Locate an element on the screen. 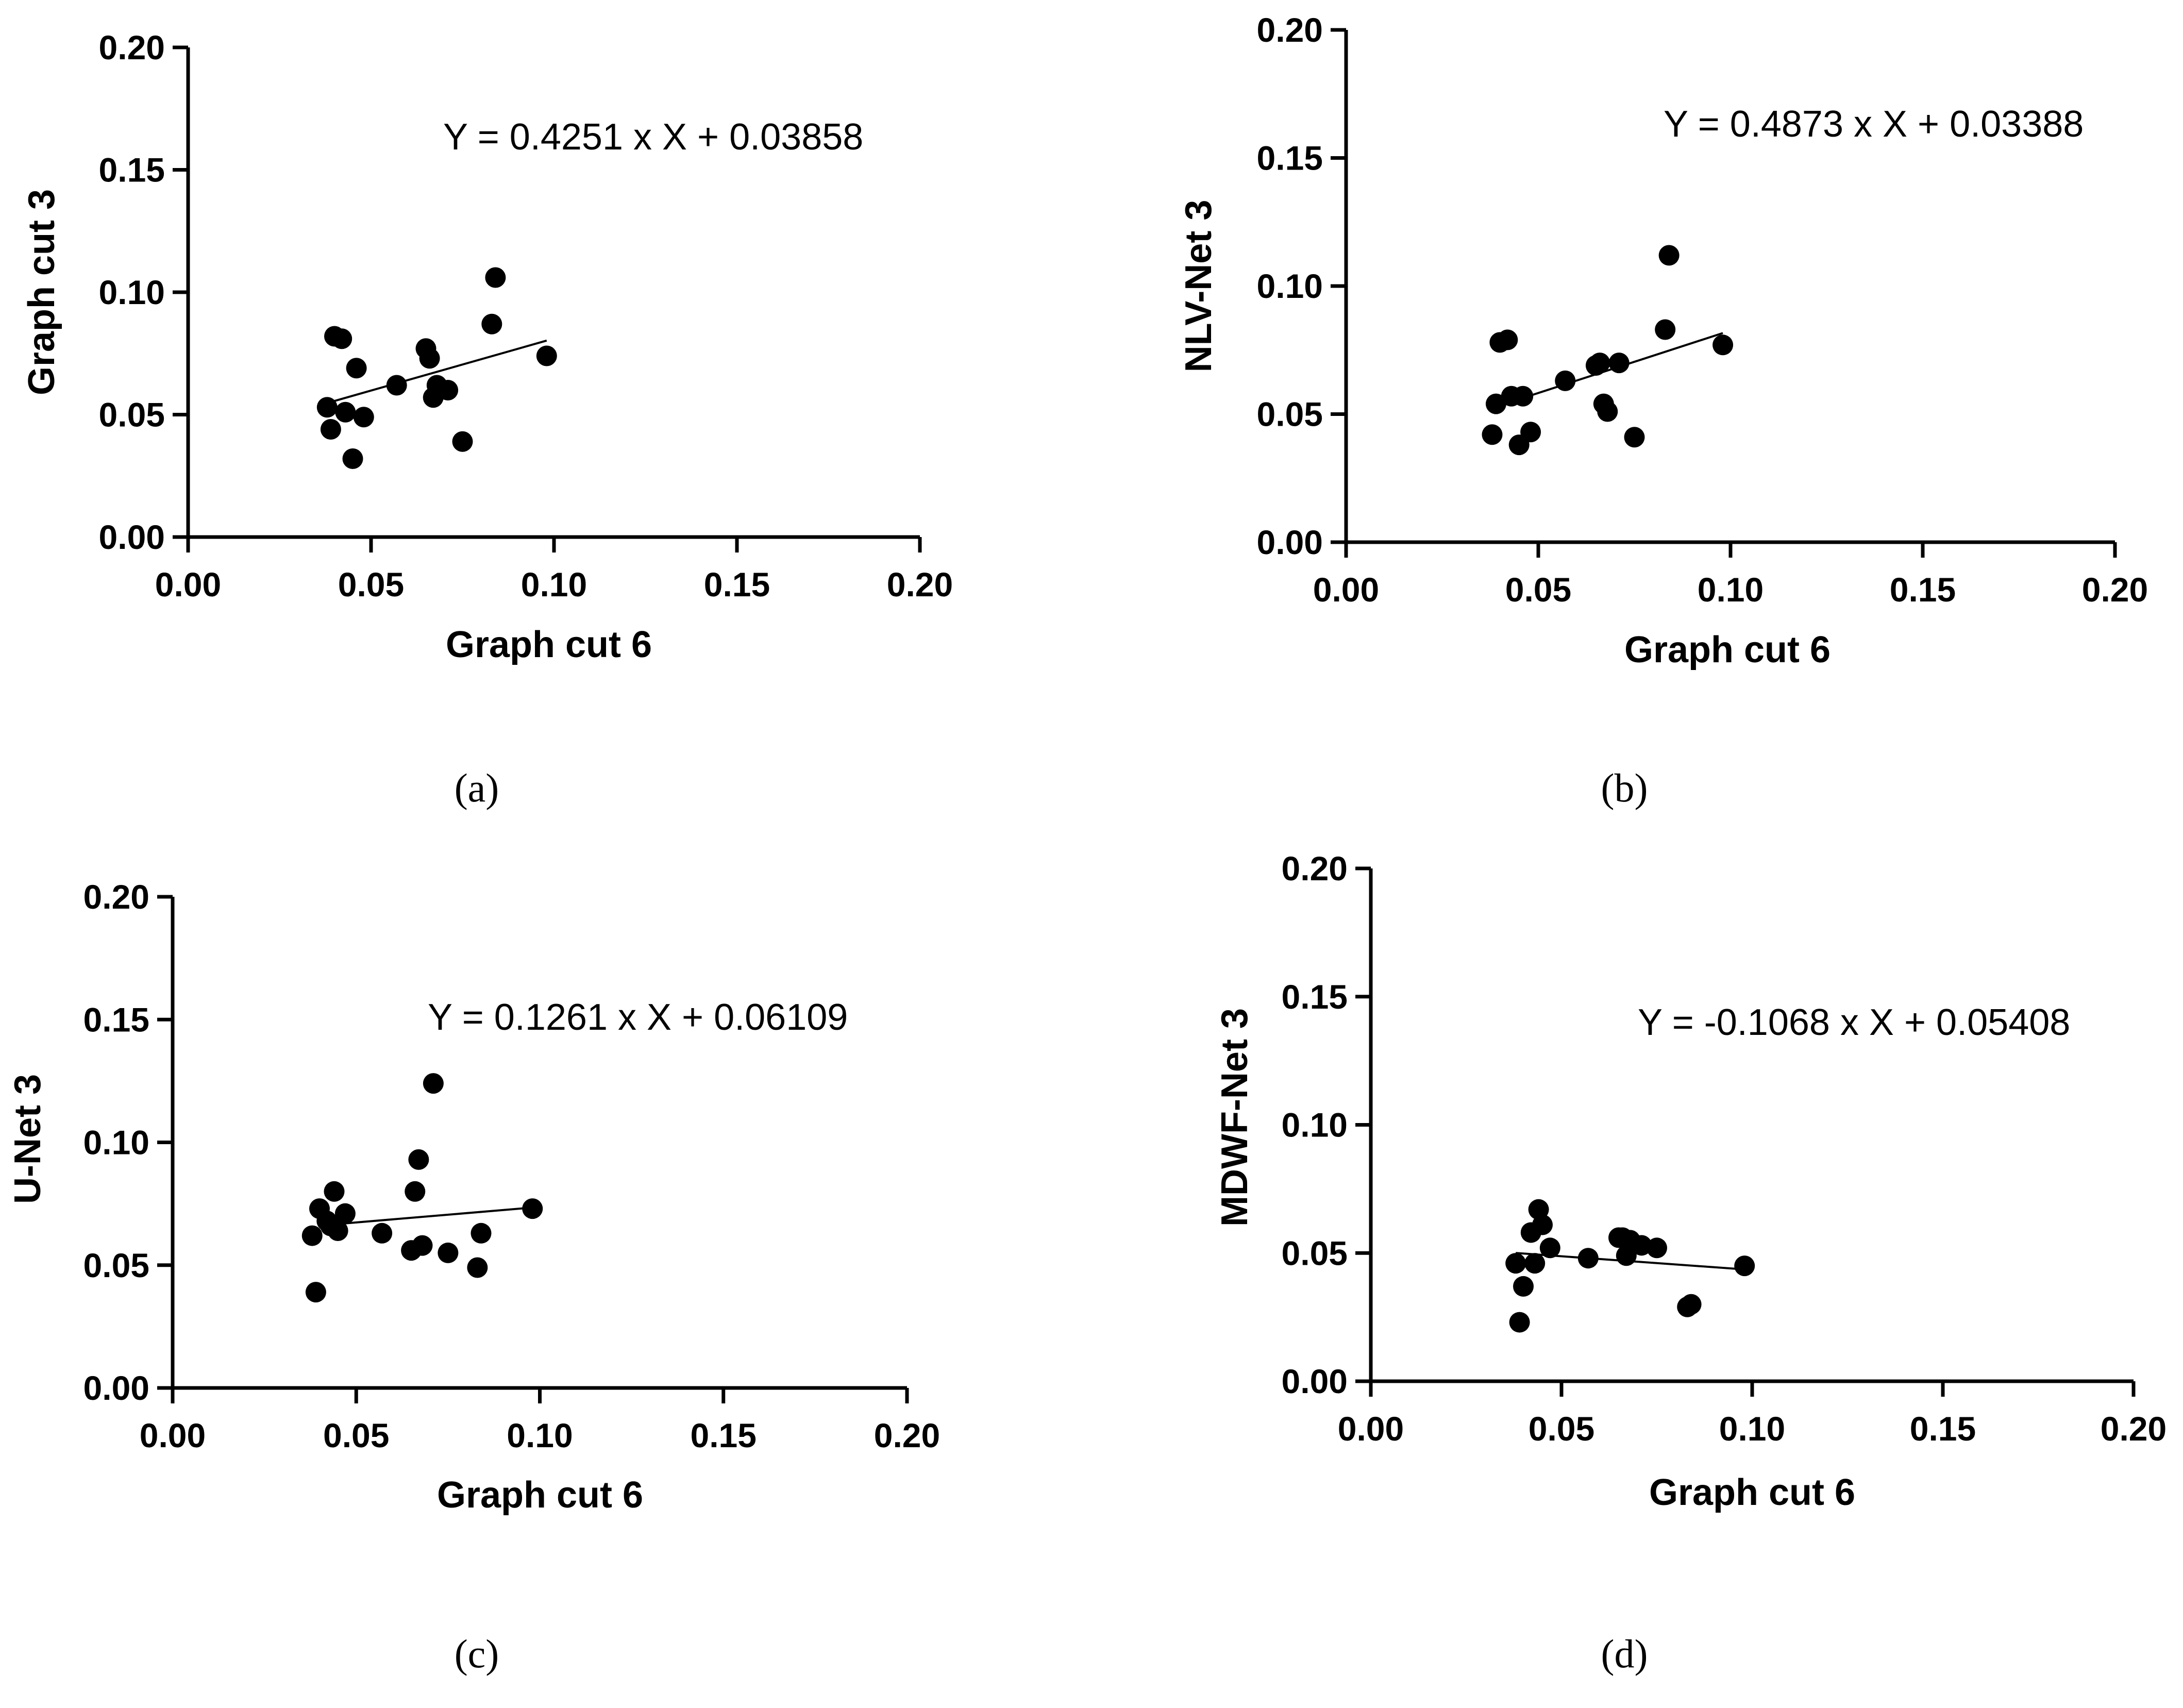 The width and height of the screenshot is (2183, 1708). y-axis-title: NLV-Net 3 is located at coordinates (1198, 286).